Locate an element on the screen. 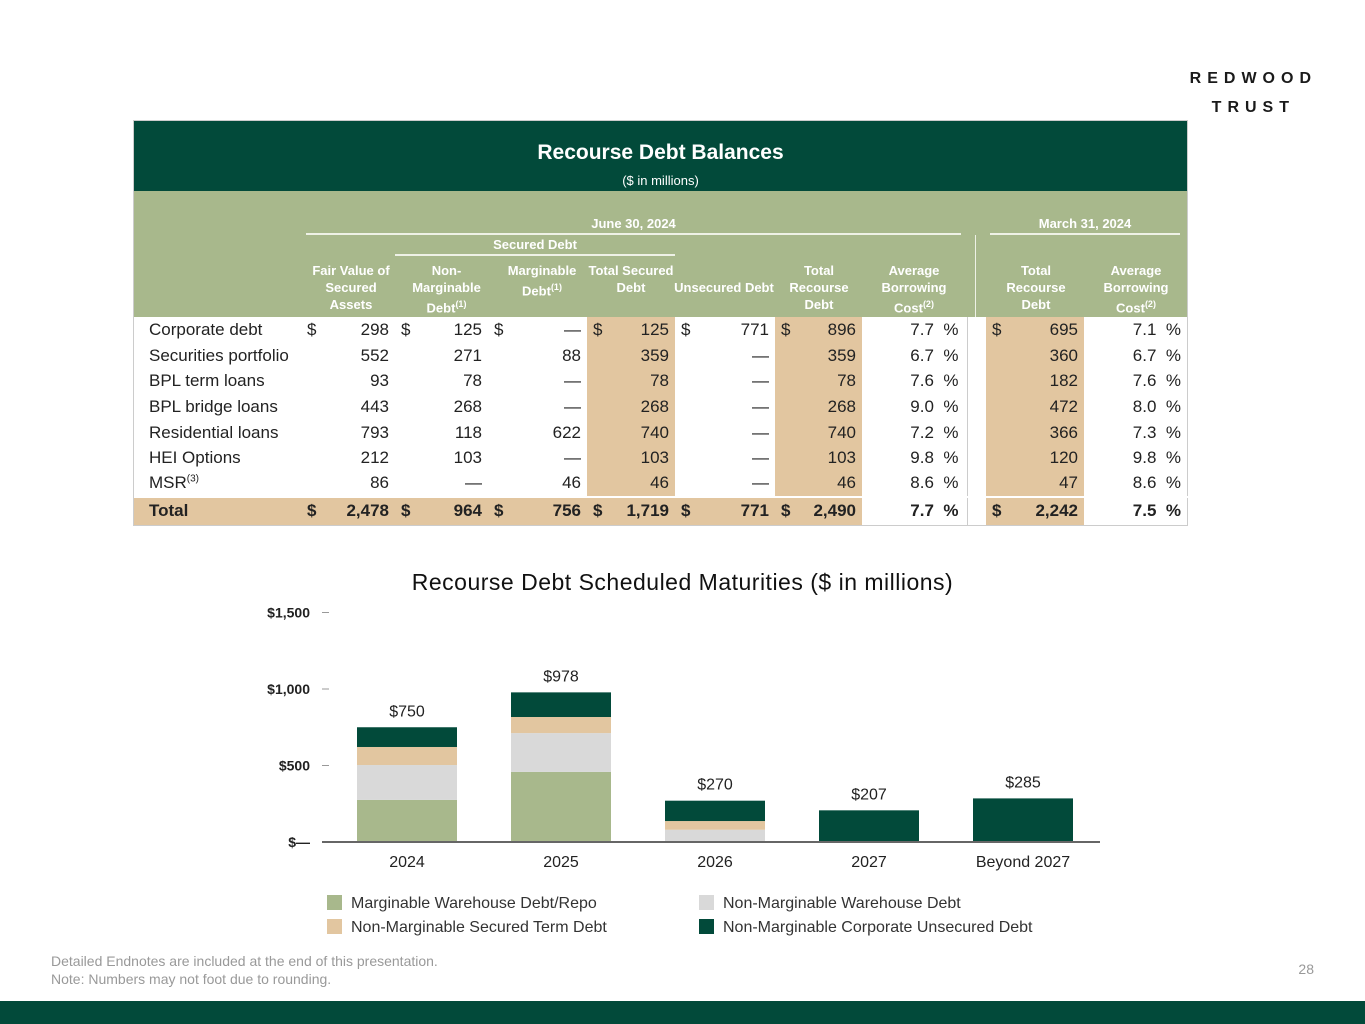 The height and width of the screenshot is (1024, 1365). x-tick-label: 2025 is located at coordinates (561, 862).